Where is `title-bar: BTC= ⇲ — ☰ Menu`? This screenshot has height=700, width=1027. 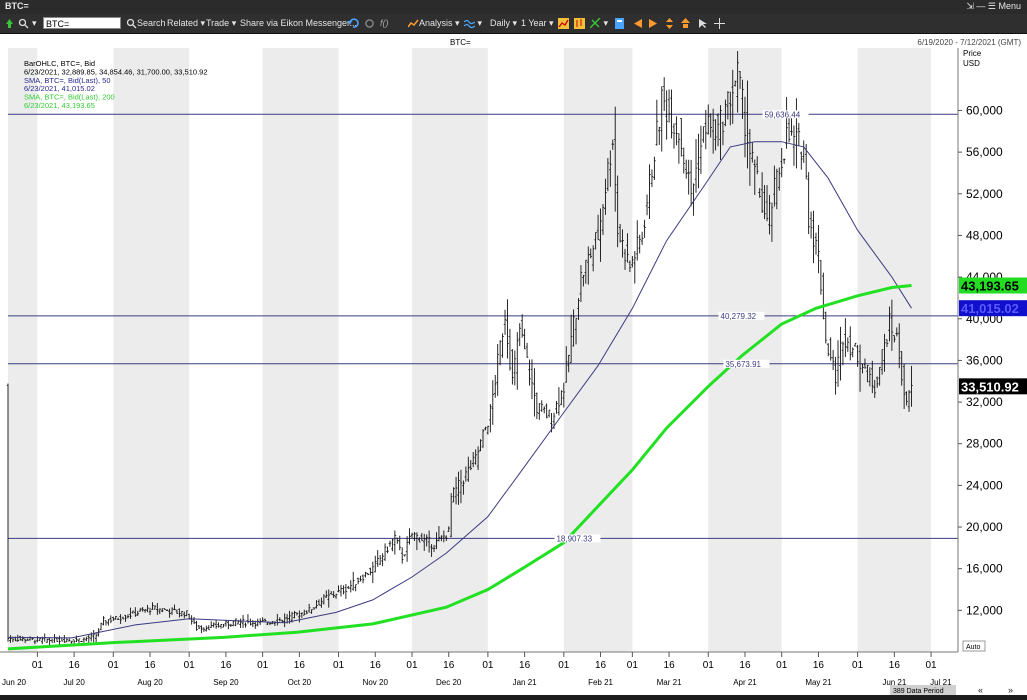 title-bar: BTC= ⇲ — ☰ Menu is located at coordinates (513, 7).